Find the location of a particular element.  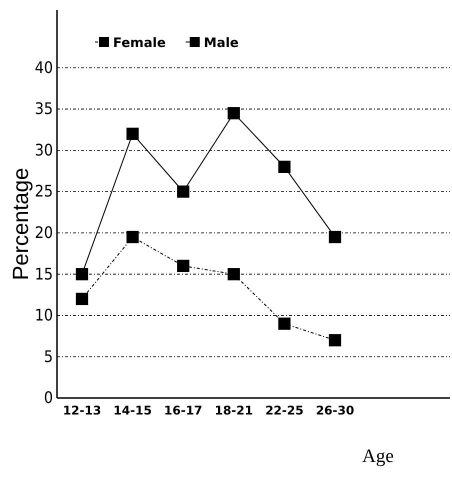

y-tick-label: 35 is located at coordinates (43, 108).